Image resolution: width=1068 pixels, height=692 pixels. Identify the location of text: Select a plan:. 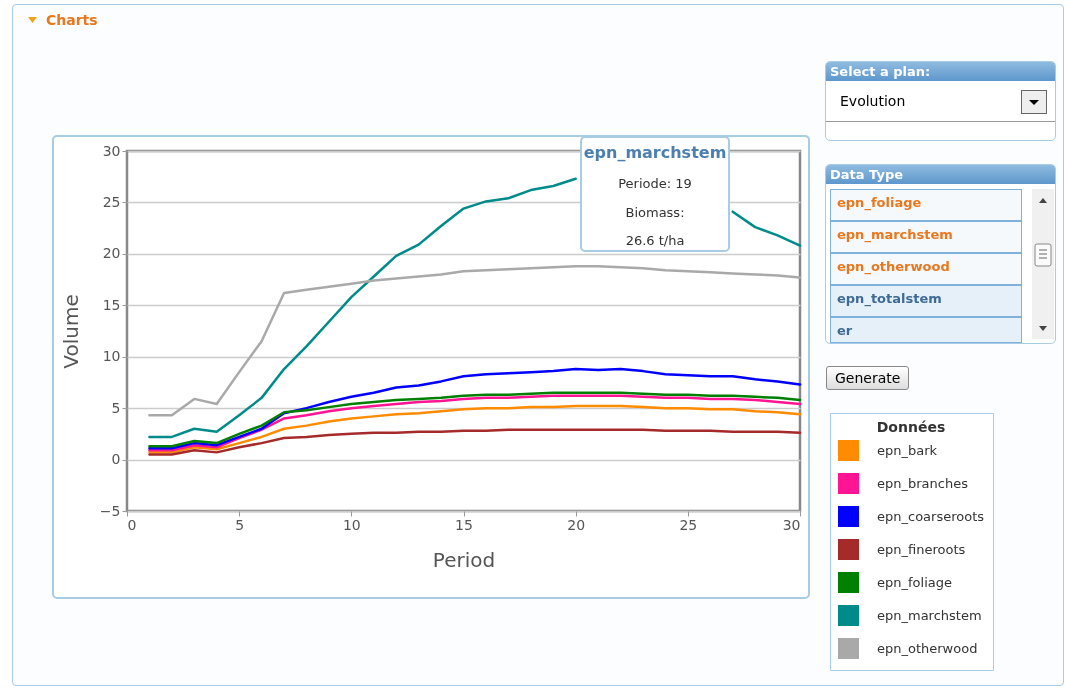
(880, 71).